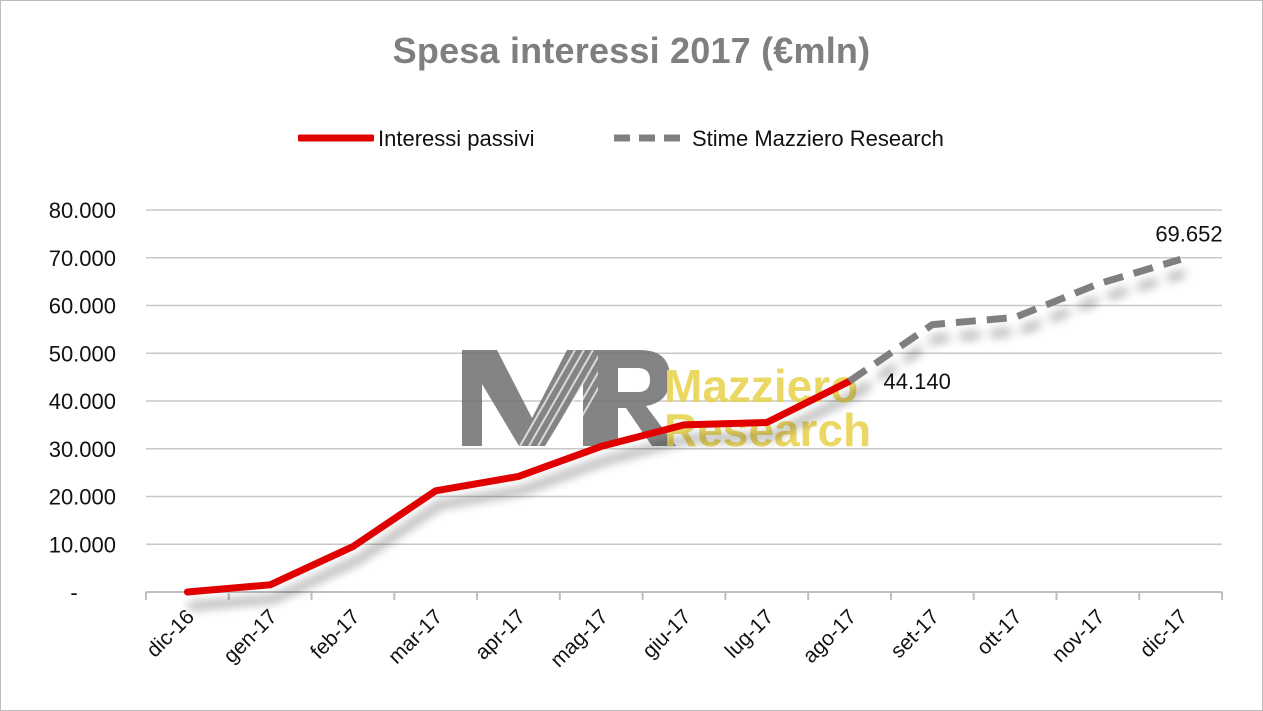  What do you see at coordinates (1163, 633) in the screenshot?
I see `x-tick-label: dic-17` at bounding box center [1163, 633].